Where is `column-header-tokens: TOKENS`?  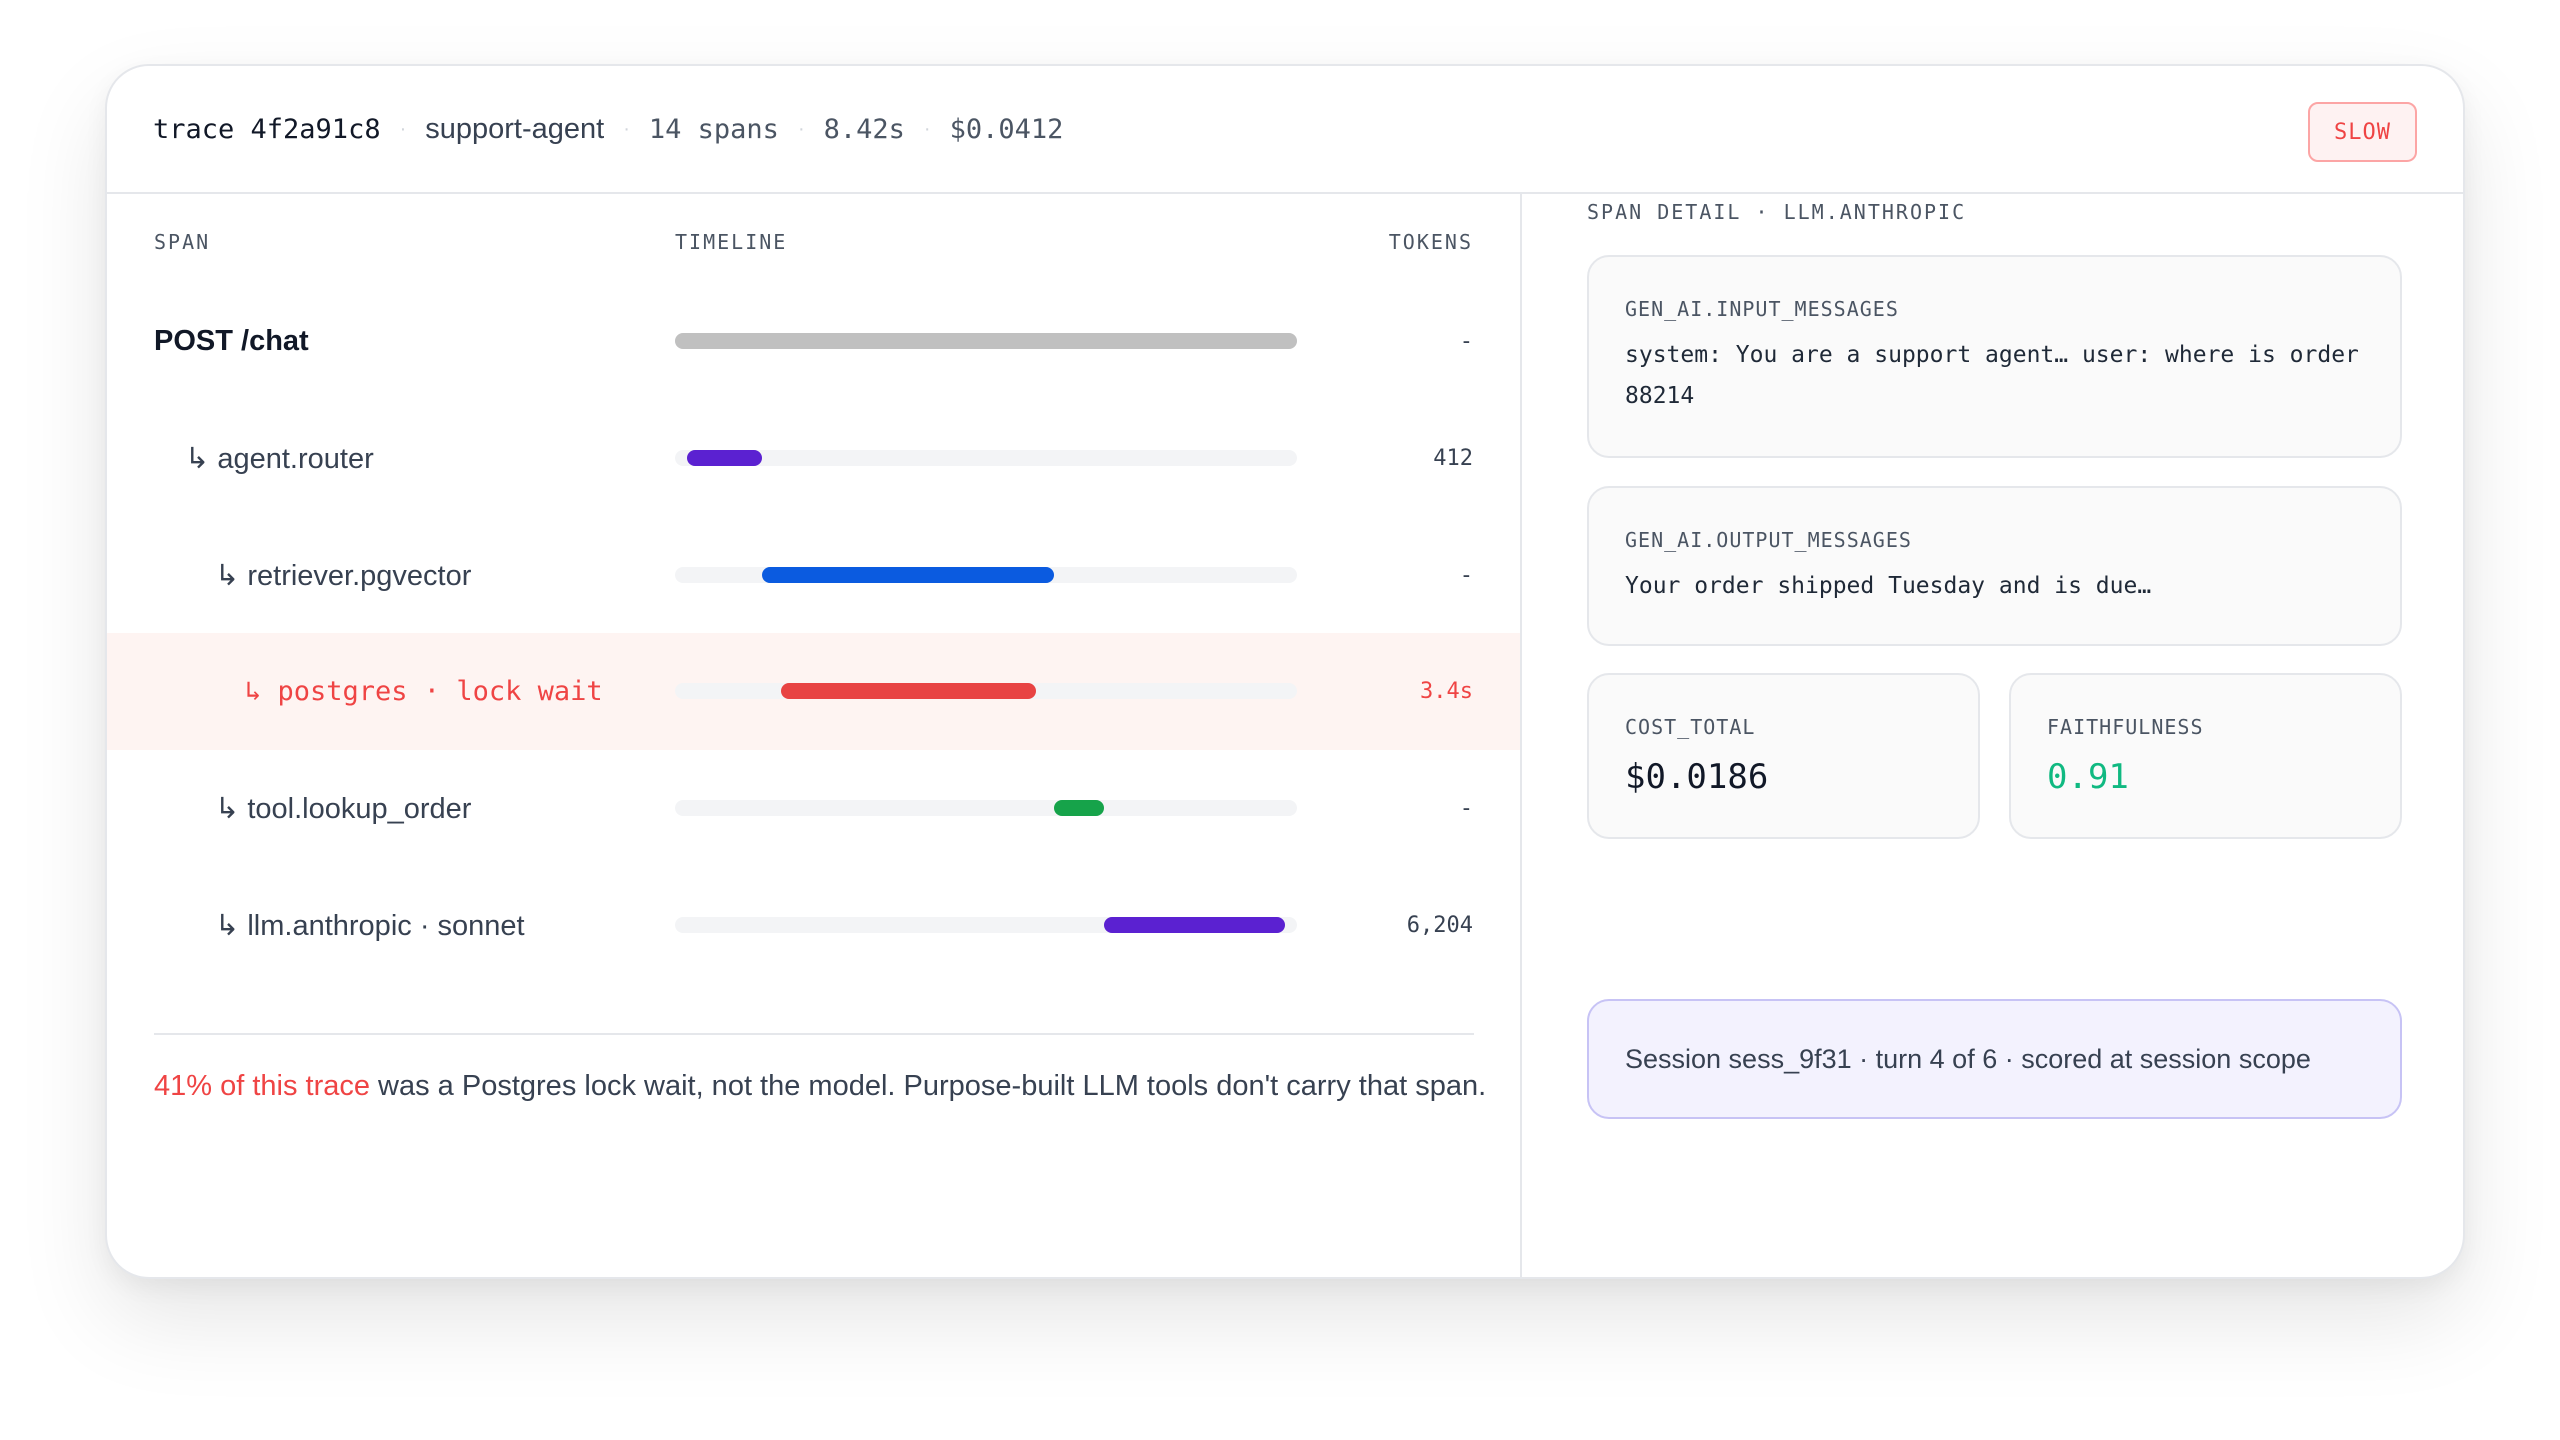
column-header-tokens: TOKENS is located at coordinates (1430, 242).